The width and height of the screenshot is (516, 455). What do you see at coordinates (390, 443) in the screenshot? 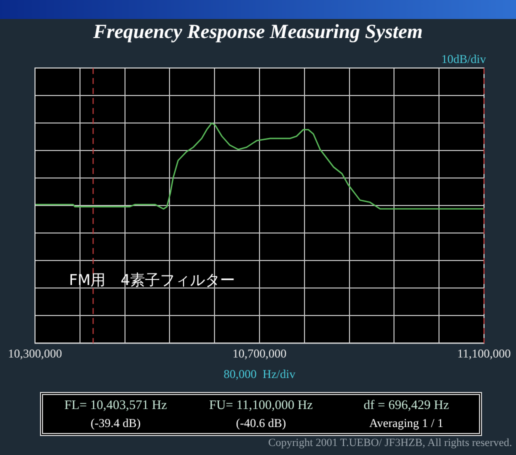
I see `text: Copyright 2001 T.UEBO/ JF3HZB, All rights reserved.` at bounding box center [390, 443].